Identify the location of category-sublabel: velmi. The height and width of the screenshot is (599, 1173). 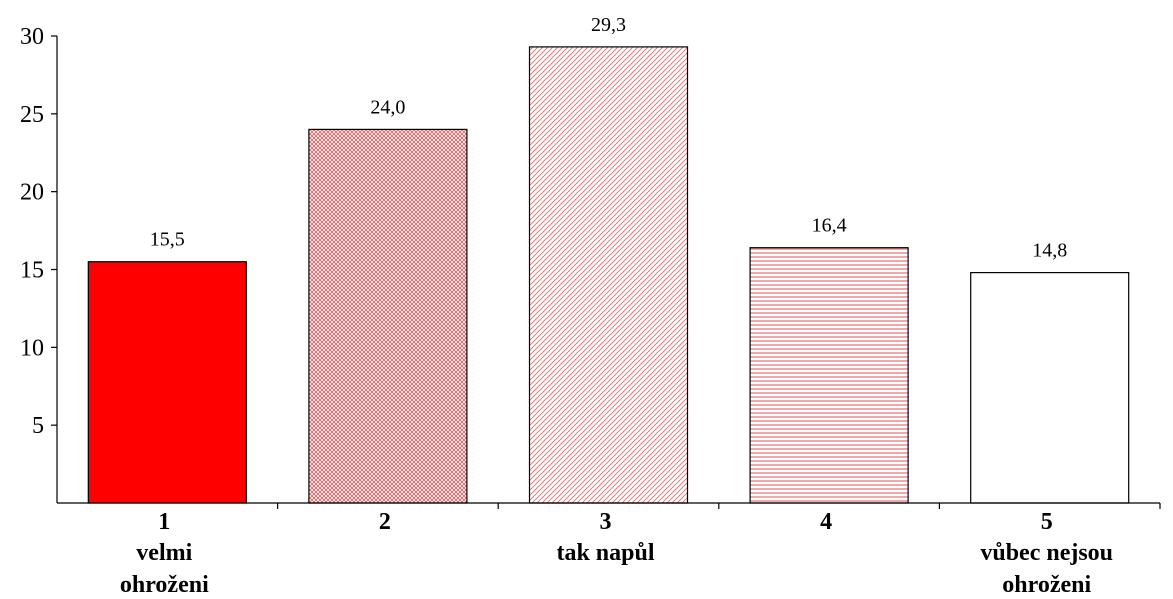
(164, 553).